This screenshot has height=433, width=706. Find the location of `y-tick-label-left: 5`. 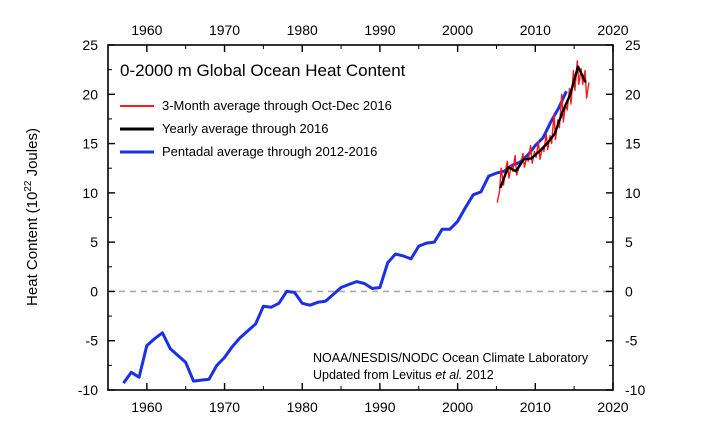

y-tick-label-left: 5 is located at coordinates (94, 242).